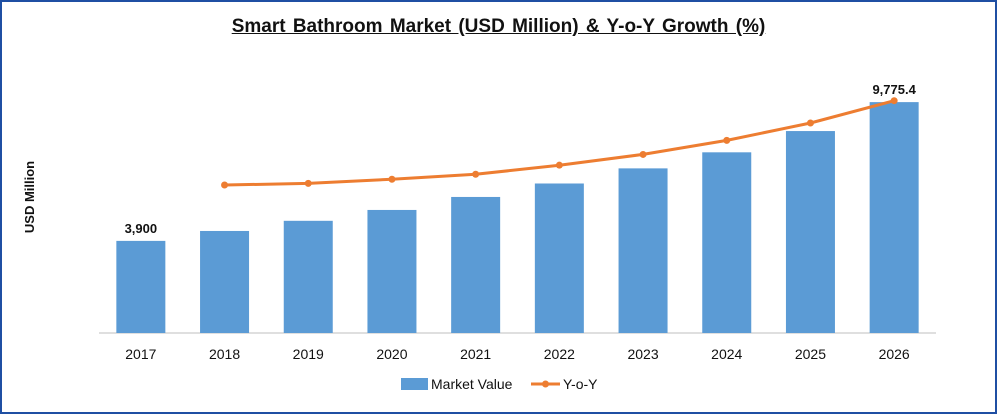 The height and width of the screenshot is (414, 997). I want to click on bar-2018, so click(225, 281).